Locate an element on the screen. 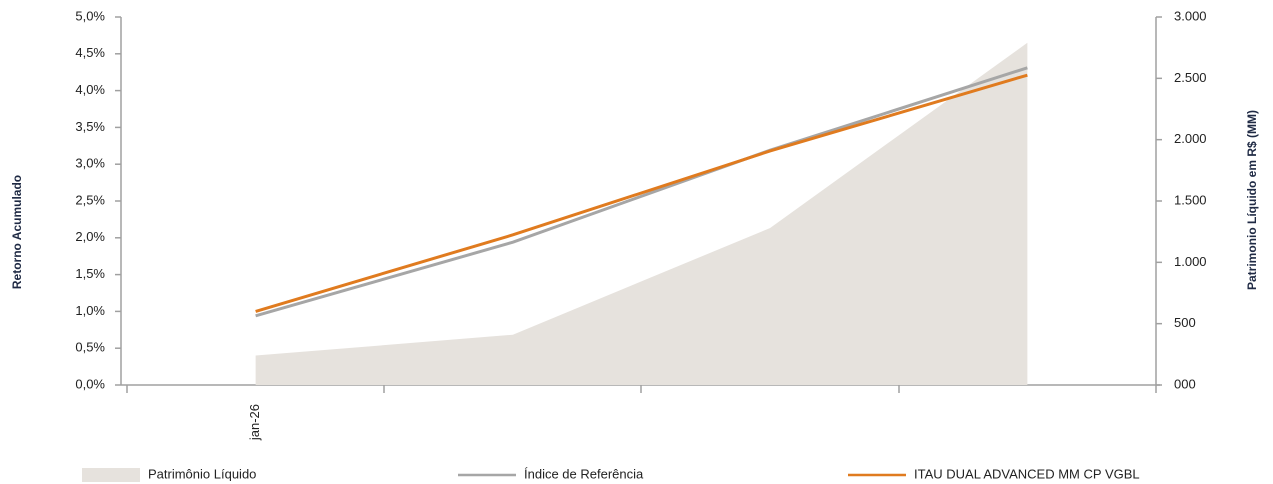 The image size is (1273, 484). y2-axis-title: Patrimonio Líquido em R$ (MM) is located at coordinates (1252, 200).